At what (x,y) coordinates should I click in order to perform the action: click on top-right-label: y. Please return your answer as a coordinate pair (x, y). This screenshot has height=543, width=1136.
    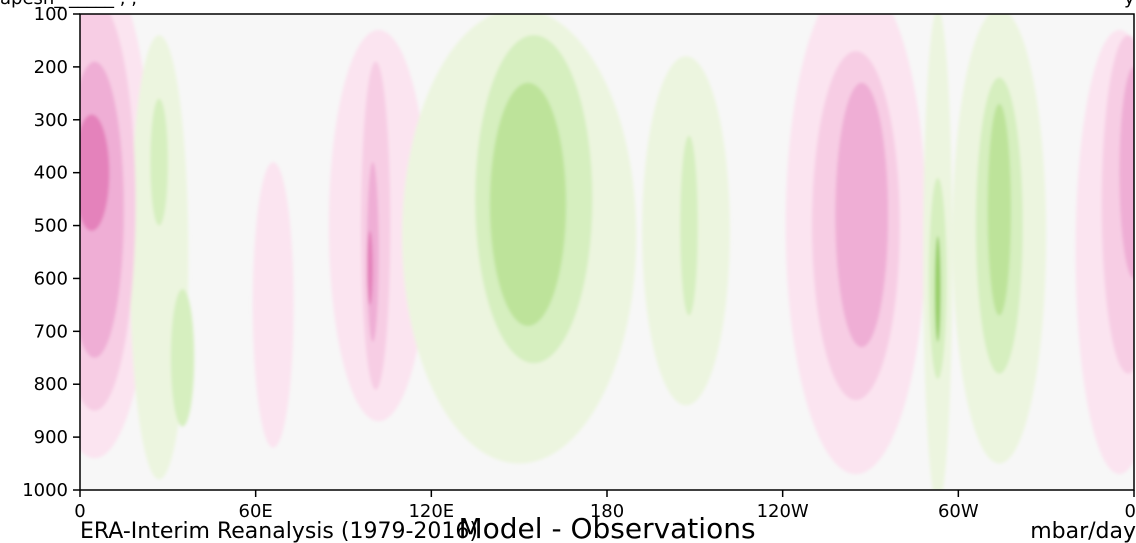
    Looking at the image, I should click on (1129, 4).